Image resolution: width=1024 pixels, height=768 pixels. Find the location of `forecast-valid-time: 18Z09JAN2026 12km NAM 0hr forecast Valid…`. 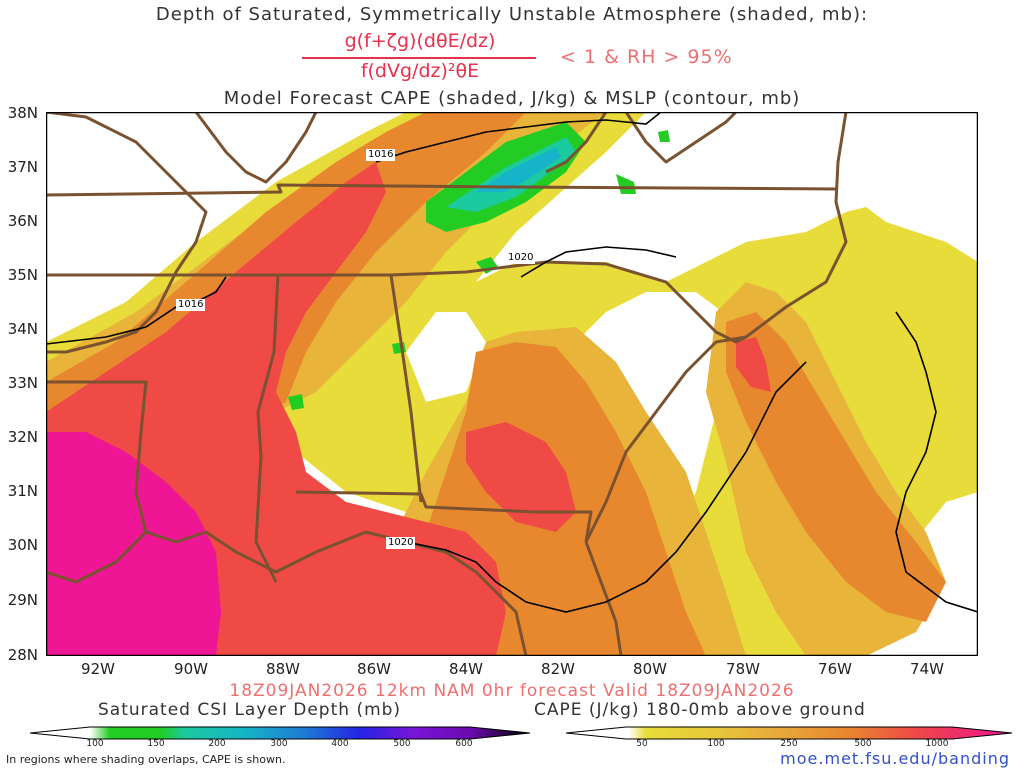

forecast-valid-time: 18Z09JAN2026 12km NAM 0hr forecast Valid… is located at coordinates (512, 691).